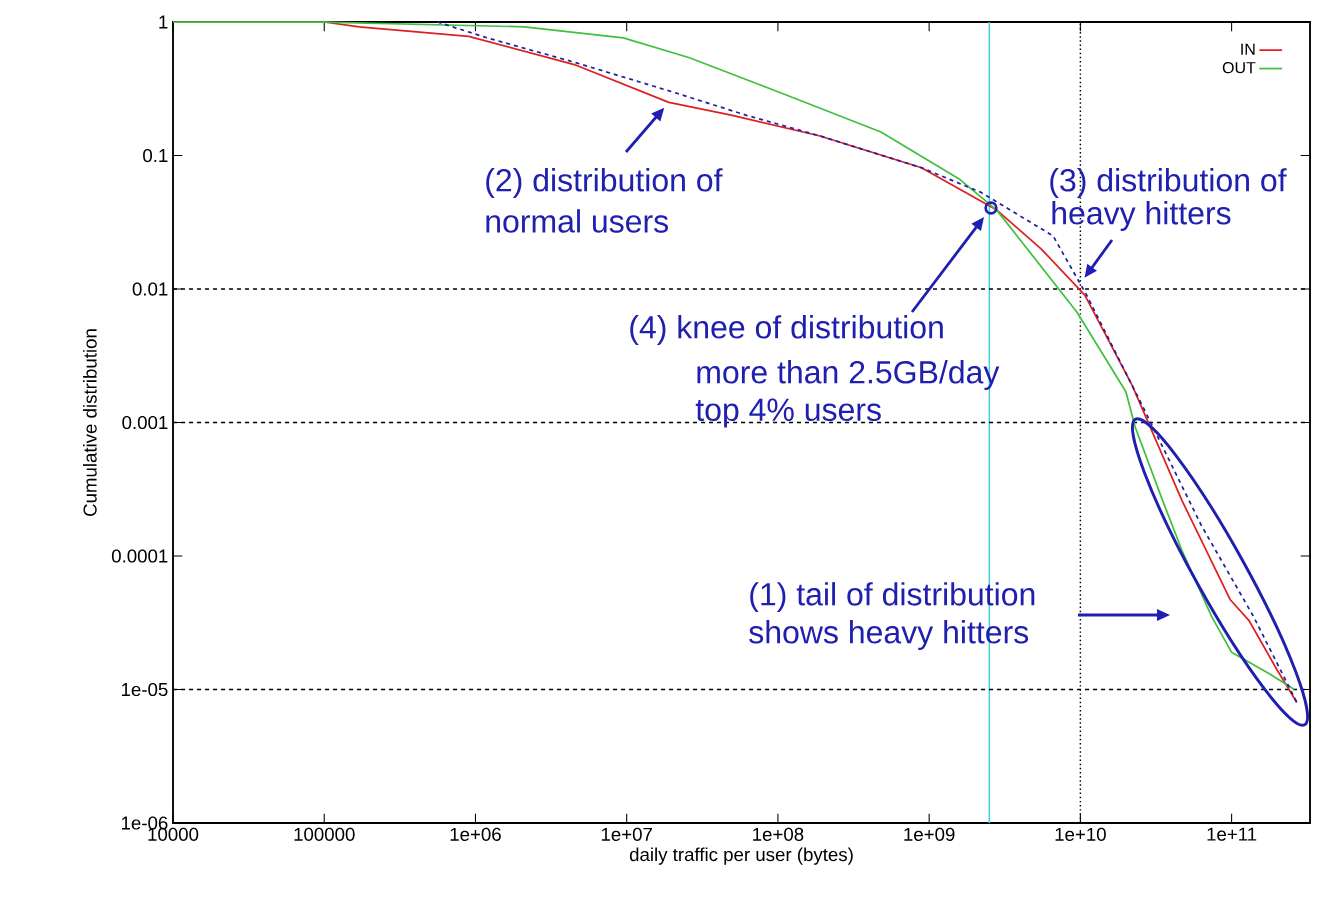 This screenshot has height=904, width=1317. What do you see at coordinates (163, 22) in the screenshot?
I see `y-tick-label: 1` at bounding box center [163, 22].